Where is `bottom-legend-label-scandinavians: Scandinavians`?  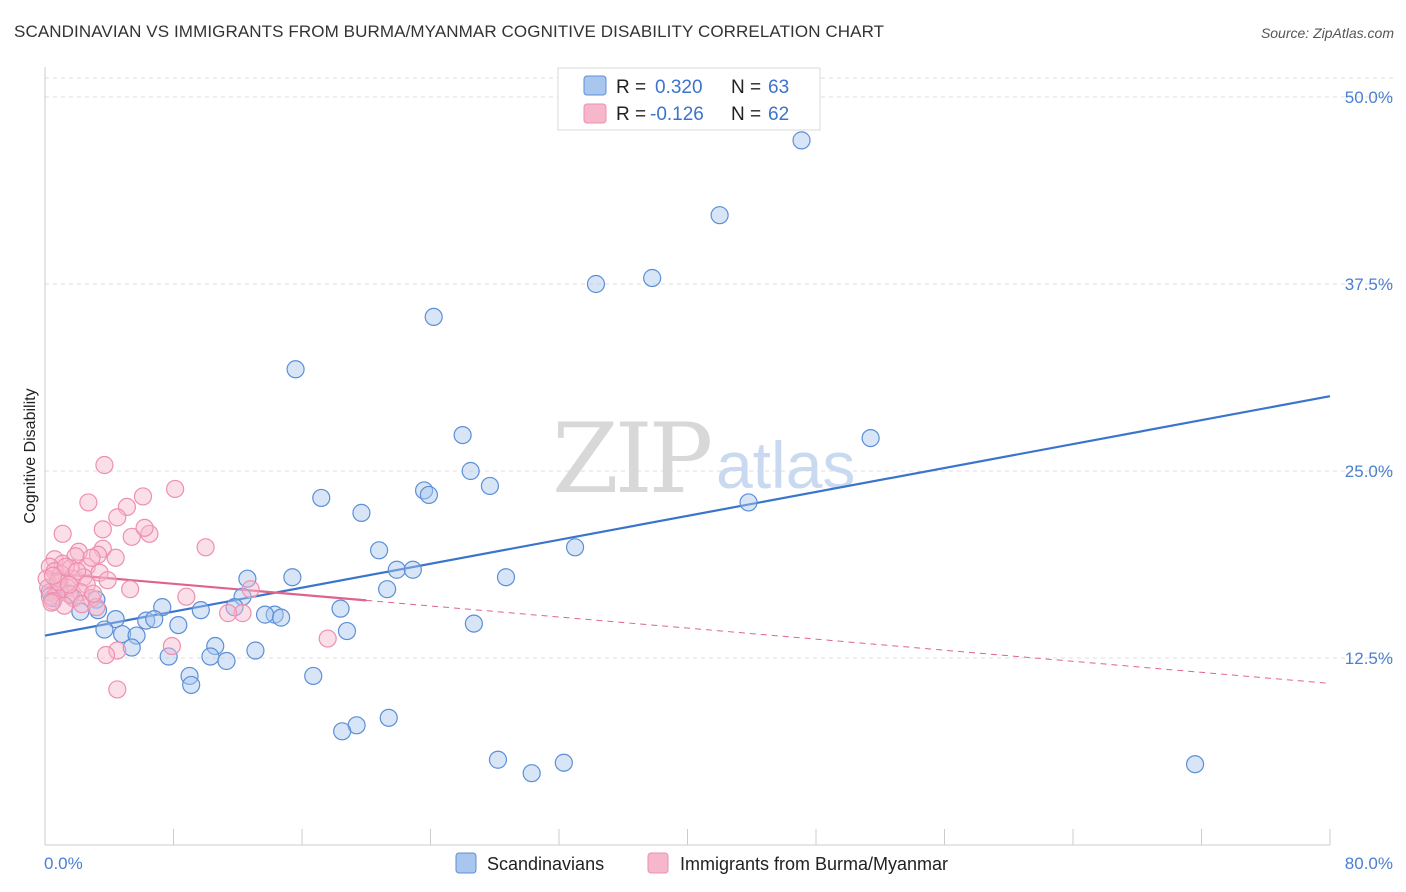 bottom-legend-label-scandinavians: Scandinavians is located at coordinates (545, 864).